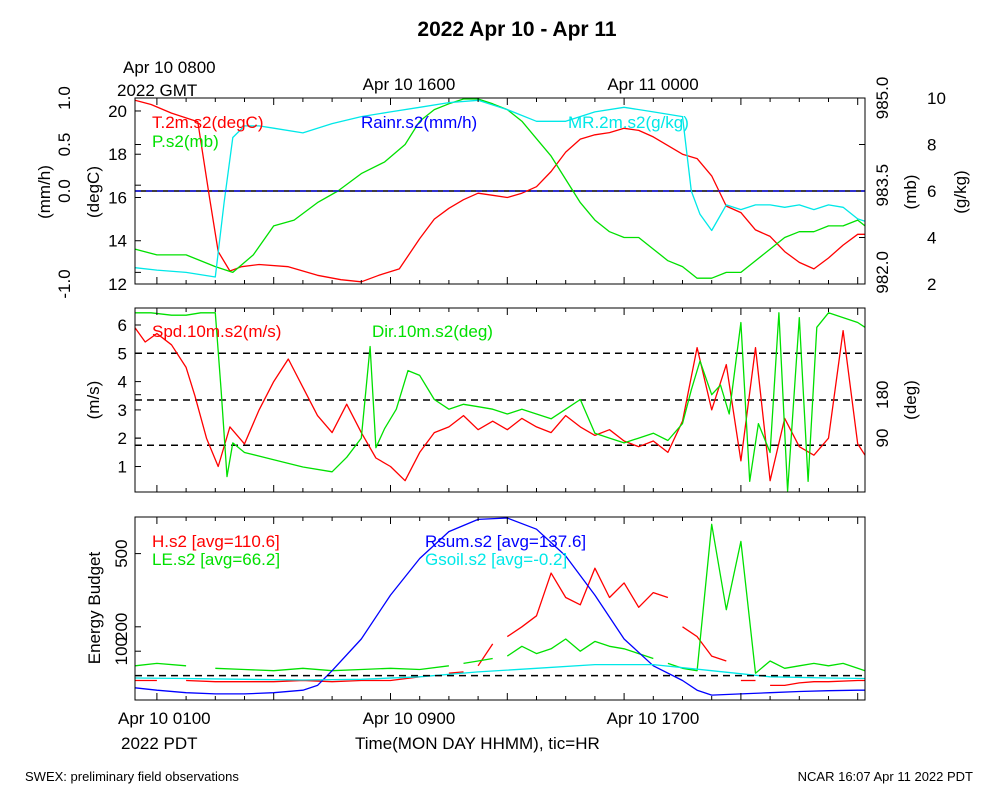  What do you see at coordinates (122, 467) in the screenshot?
I see `speed-tick-label: 1` at bounding box center [122, 467].